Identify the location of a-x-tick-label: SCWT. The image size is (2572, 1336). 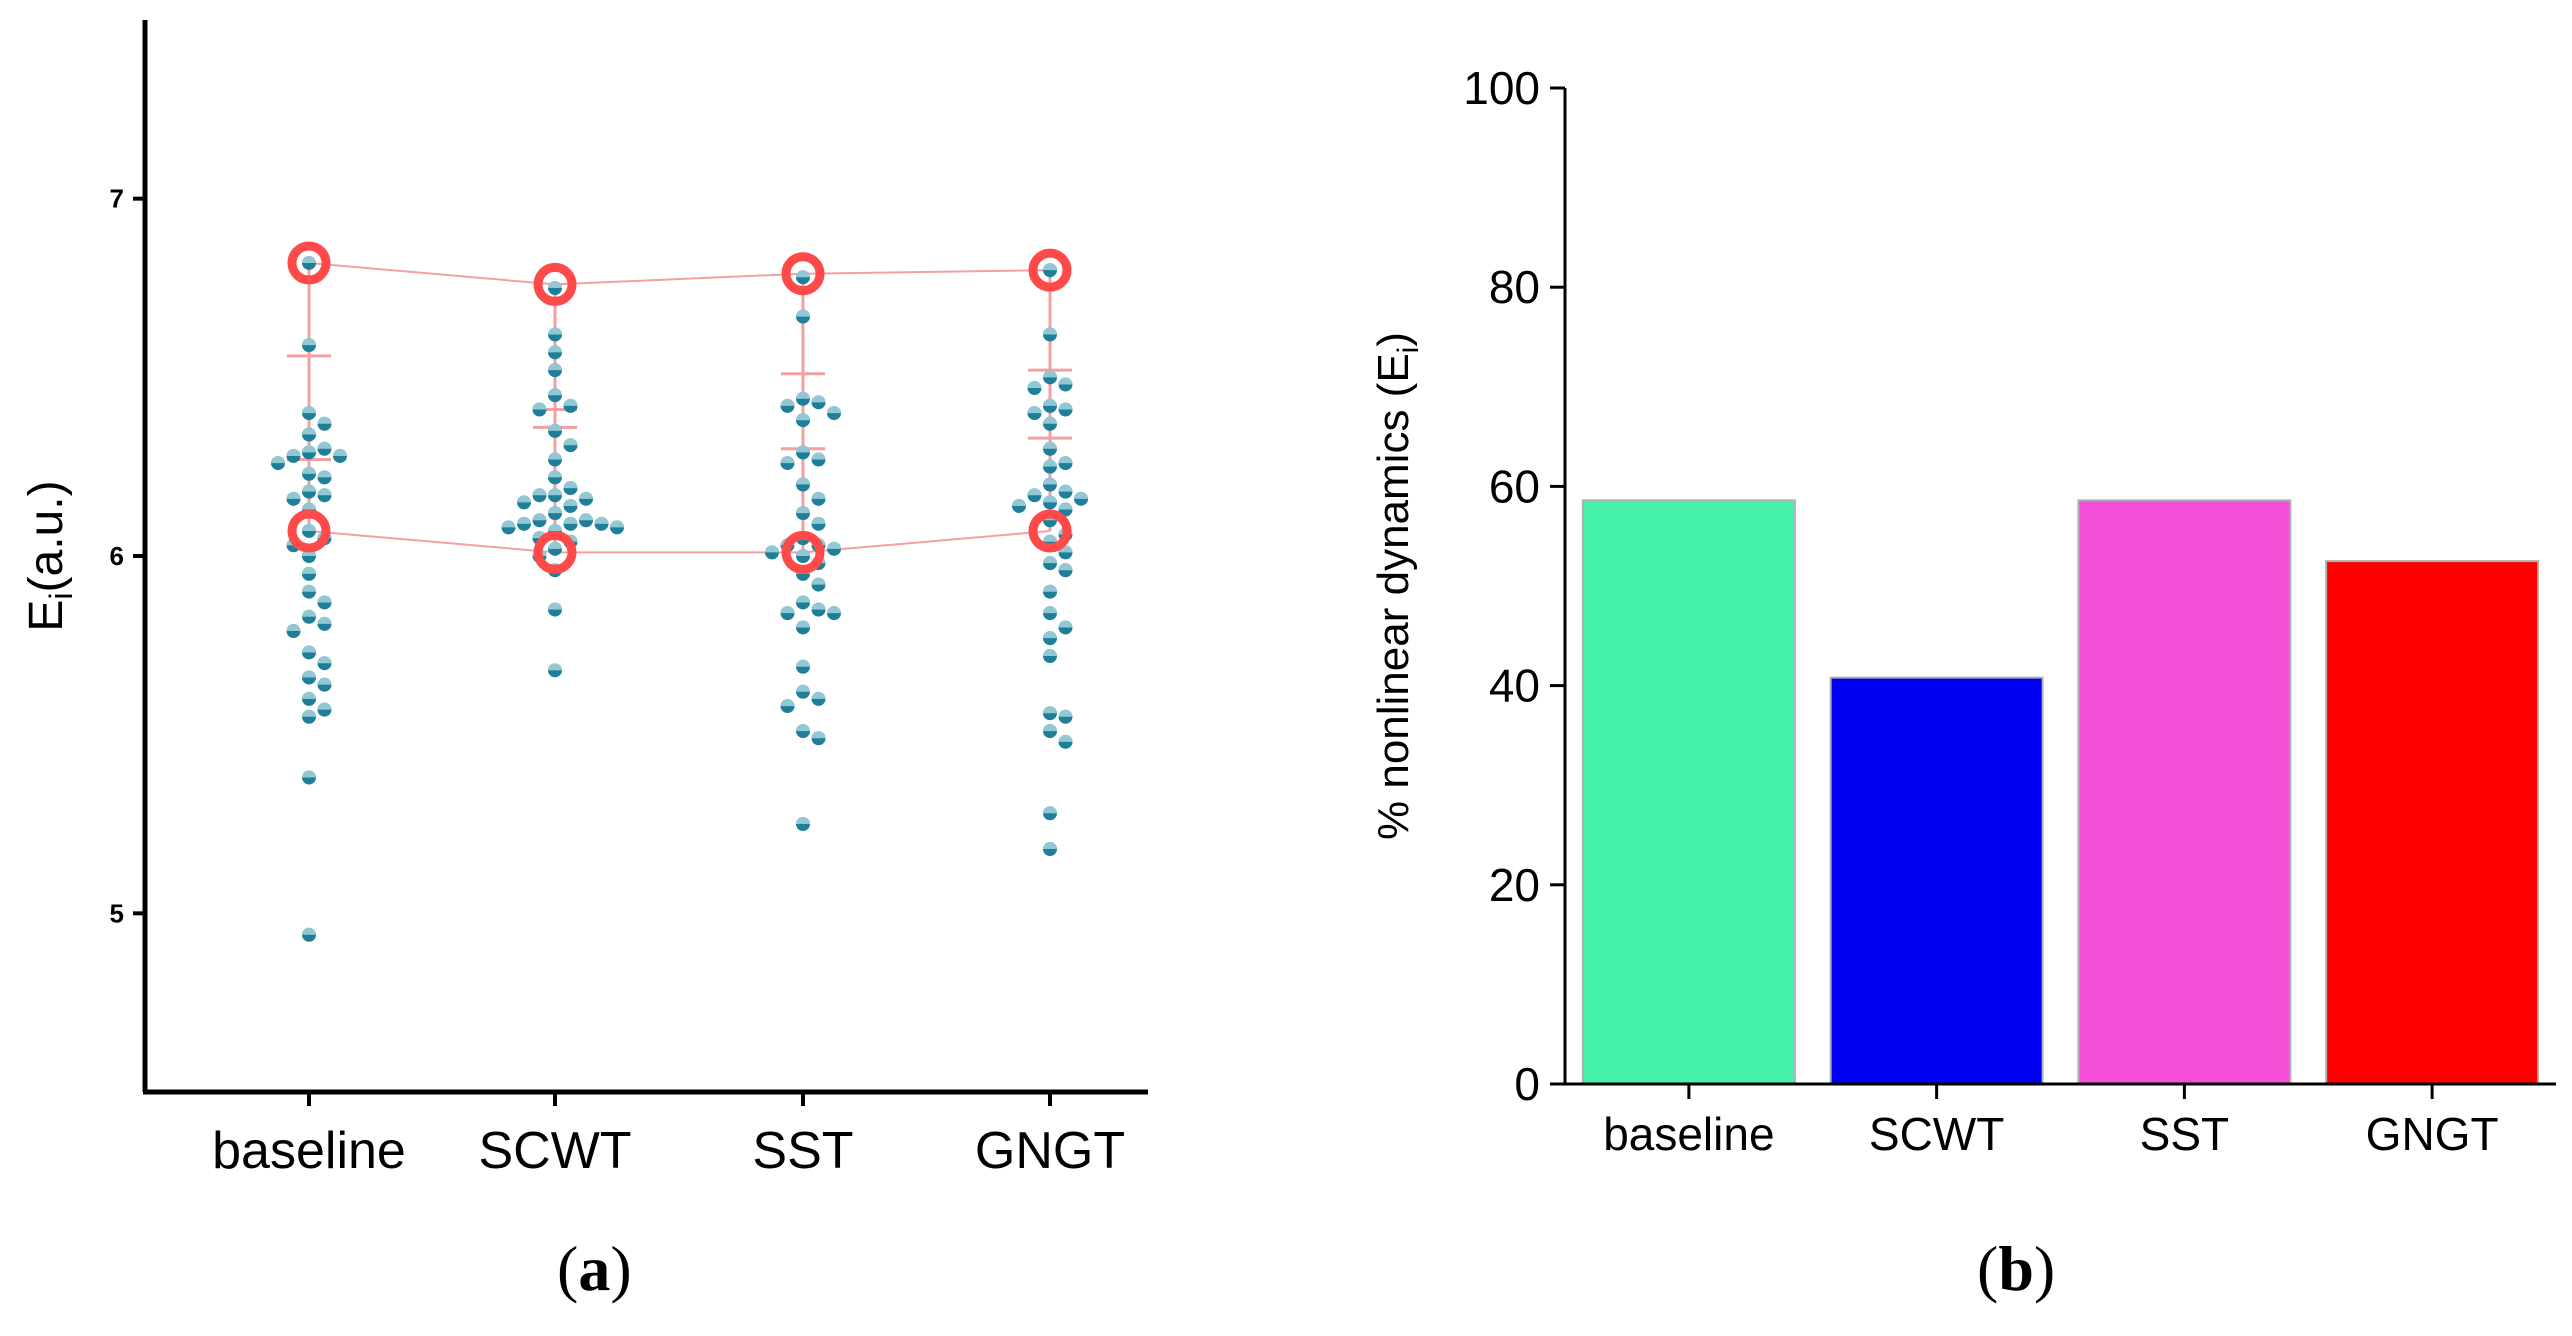
(554, 1151).